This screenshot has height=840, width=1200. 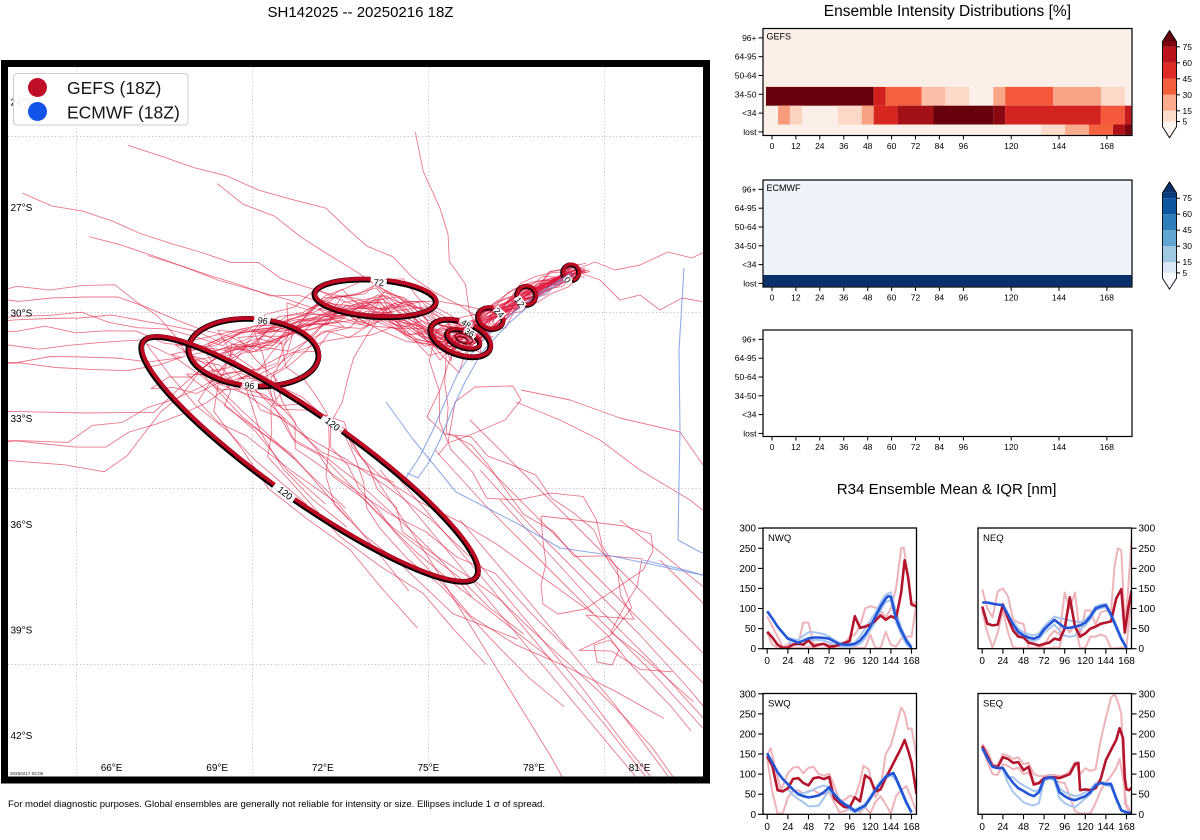 What do you see at coordinates (22, 314) in the screenshot?
I see `svg-text: 30°S` at bounding box center [22, 314].